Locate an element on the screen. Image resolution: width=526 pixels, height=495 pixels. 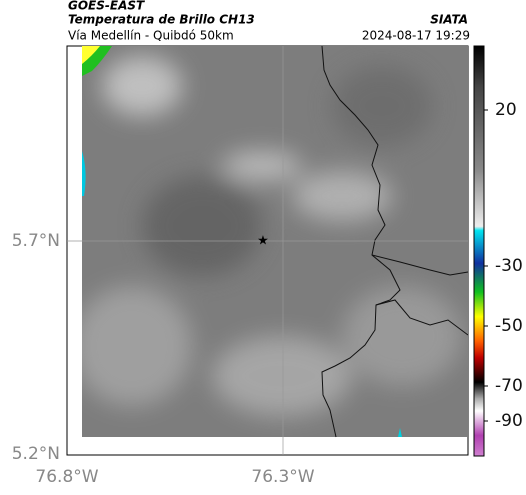
source: SIATA is located at coordinates (449, 20).